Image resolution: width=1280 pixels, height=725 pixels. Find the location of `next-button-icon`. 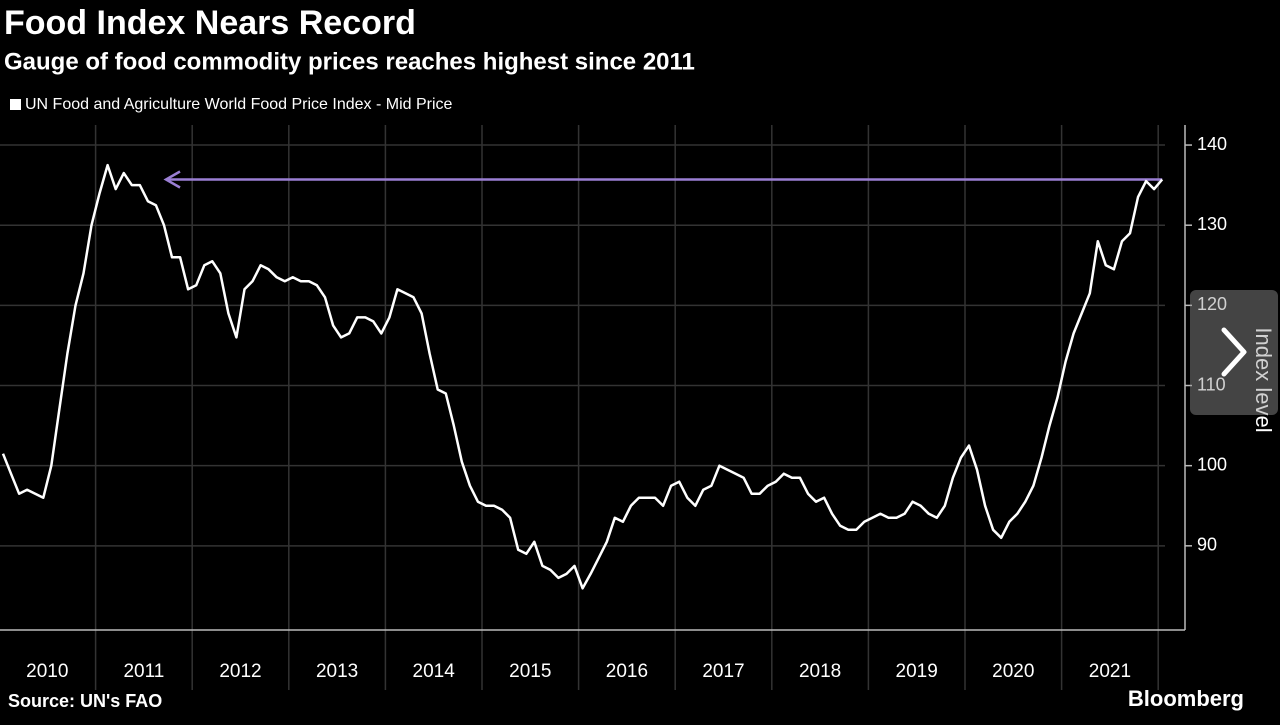

next-button-icon is located at coordinates (1234, 352).